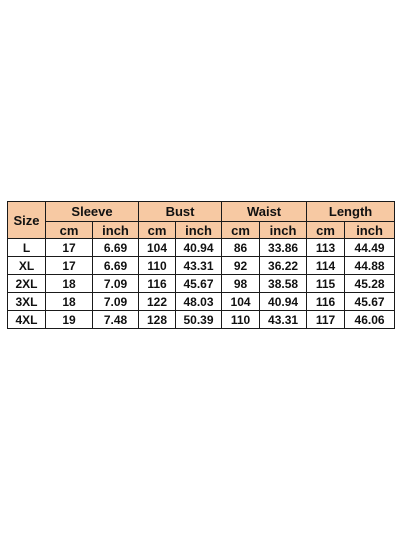  What do you see at coordinates (241, 283) in the screenshot?
I see `waist-cm-cell: 98` at bounding box center [241, 283].